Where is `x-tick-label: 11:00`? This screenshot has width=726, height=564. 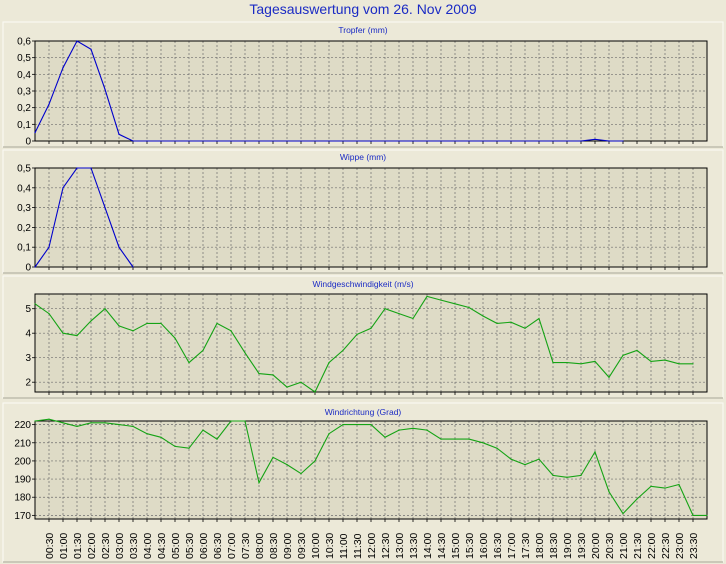 x-tick-label: 11:00 is located at coordinates (344, 546).